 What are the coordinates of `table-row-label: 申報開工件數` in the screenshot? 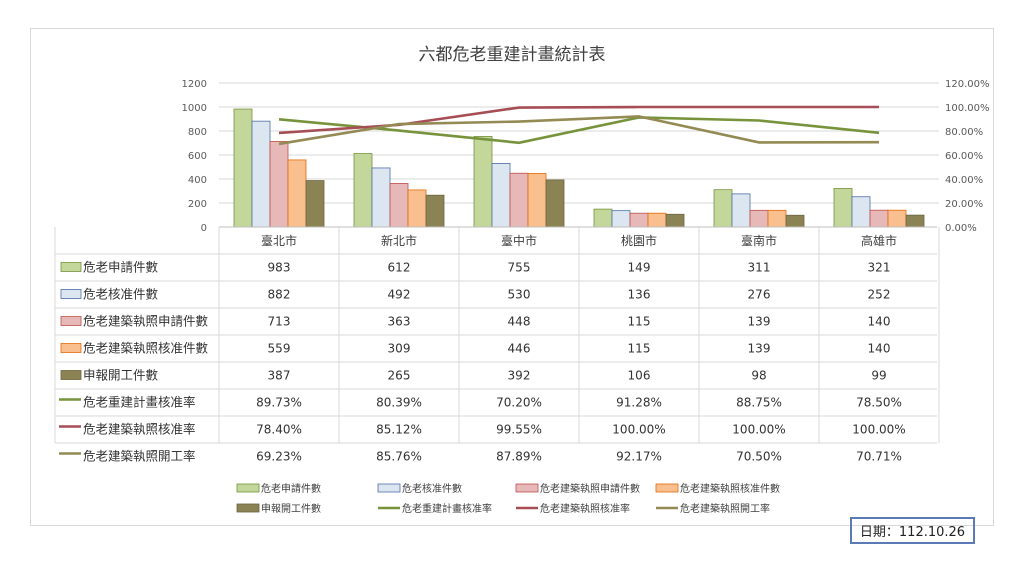 It's located at (121, 375).